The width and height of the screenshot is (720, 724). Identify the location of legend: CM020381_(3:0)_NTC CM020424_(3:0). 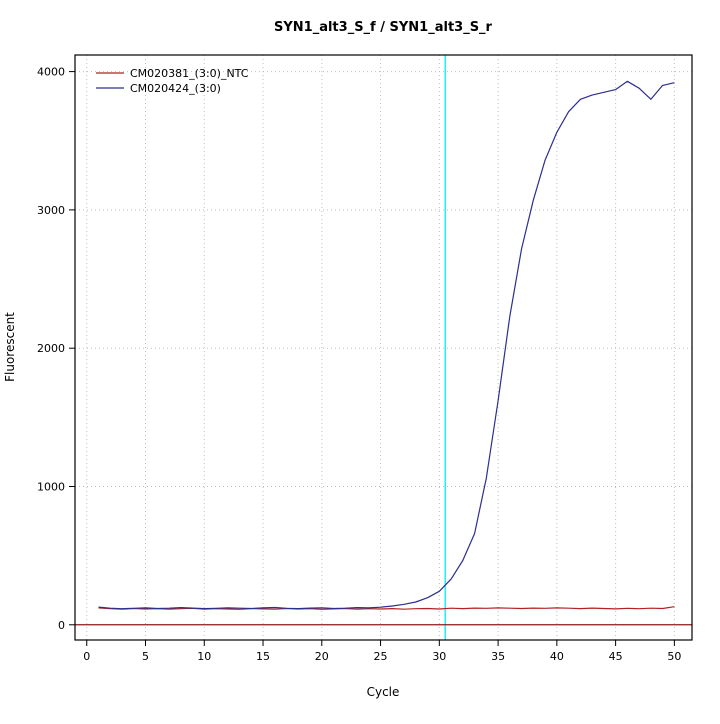
(172, 81).